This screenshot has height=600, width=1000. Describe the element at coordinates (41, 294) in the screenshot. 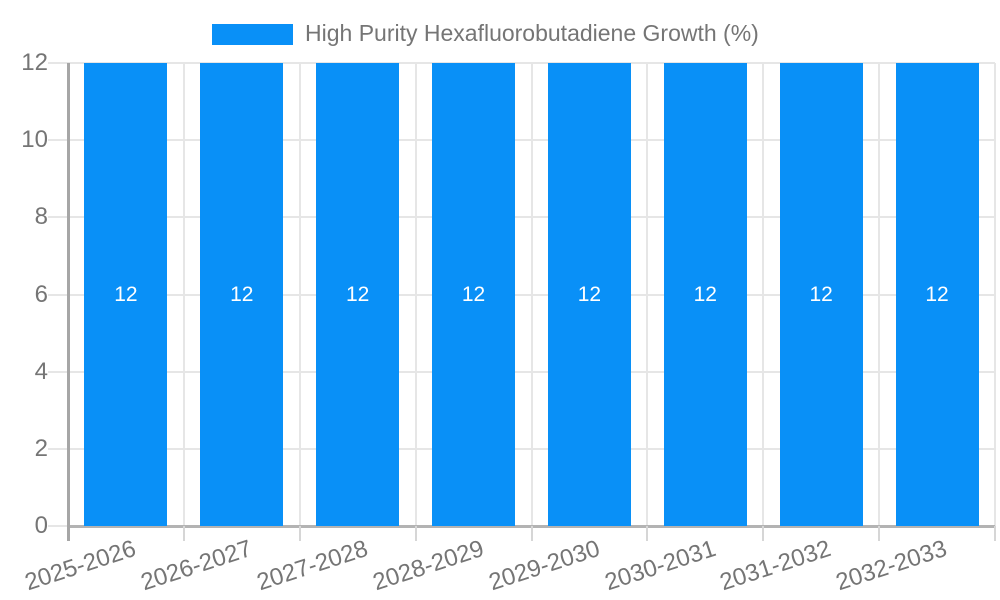

I see `y-tick-label: 6` at that location.